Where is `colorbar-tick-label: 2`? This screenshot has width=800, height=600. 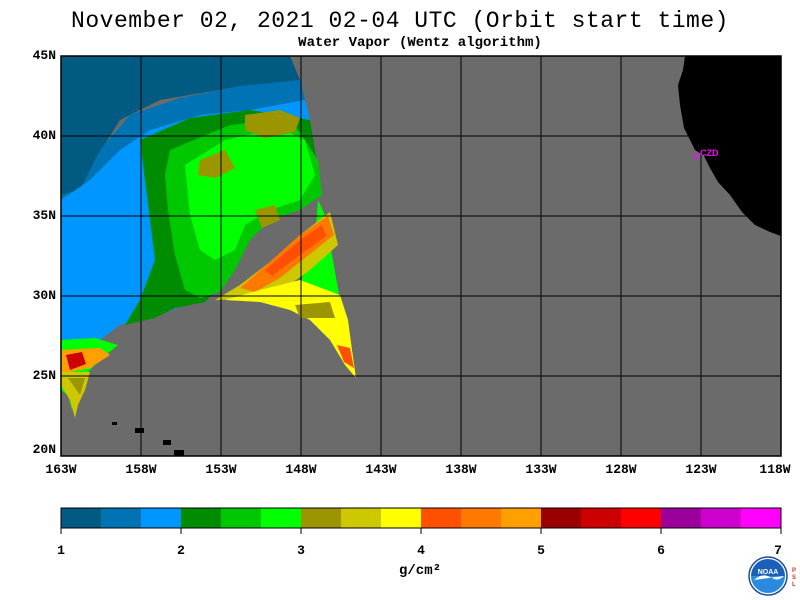
colorbar-tick-label: 2 is located at coordinates (181, 550).